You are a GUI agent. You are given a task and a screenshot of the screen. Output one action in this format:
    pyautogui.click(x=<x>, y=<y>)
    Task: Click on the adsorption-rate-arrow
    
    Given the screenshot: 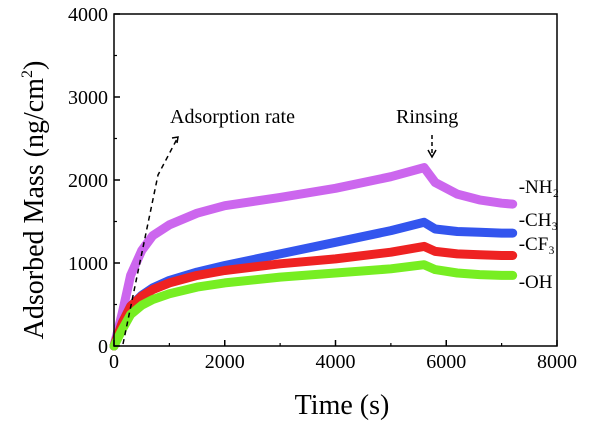 What is the action you would take?
    pyautogui.click(x=150, y=240)
    